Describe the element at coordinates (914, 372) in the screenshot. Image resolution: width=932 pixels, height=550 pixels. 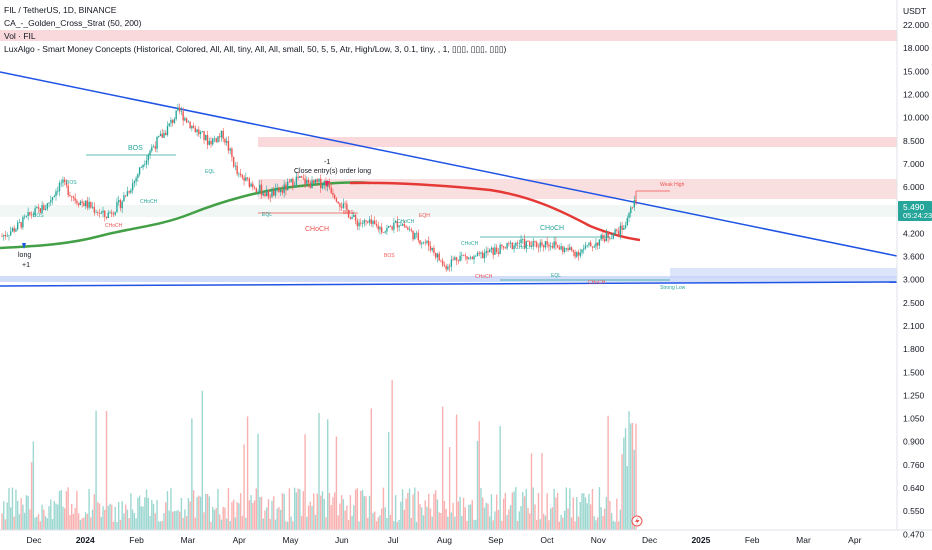
I see `price-tick-label: 1.500` at that location.